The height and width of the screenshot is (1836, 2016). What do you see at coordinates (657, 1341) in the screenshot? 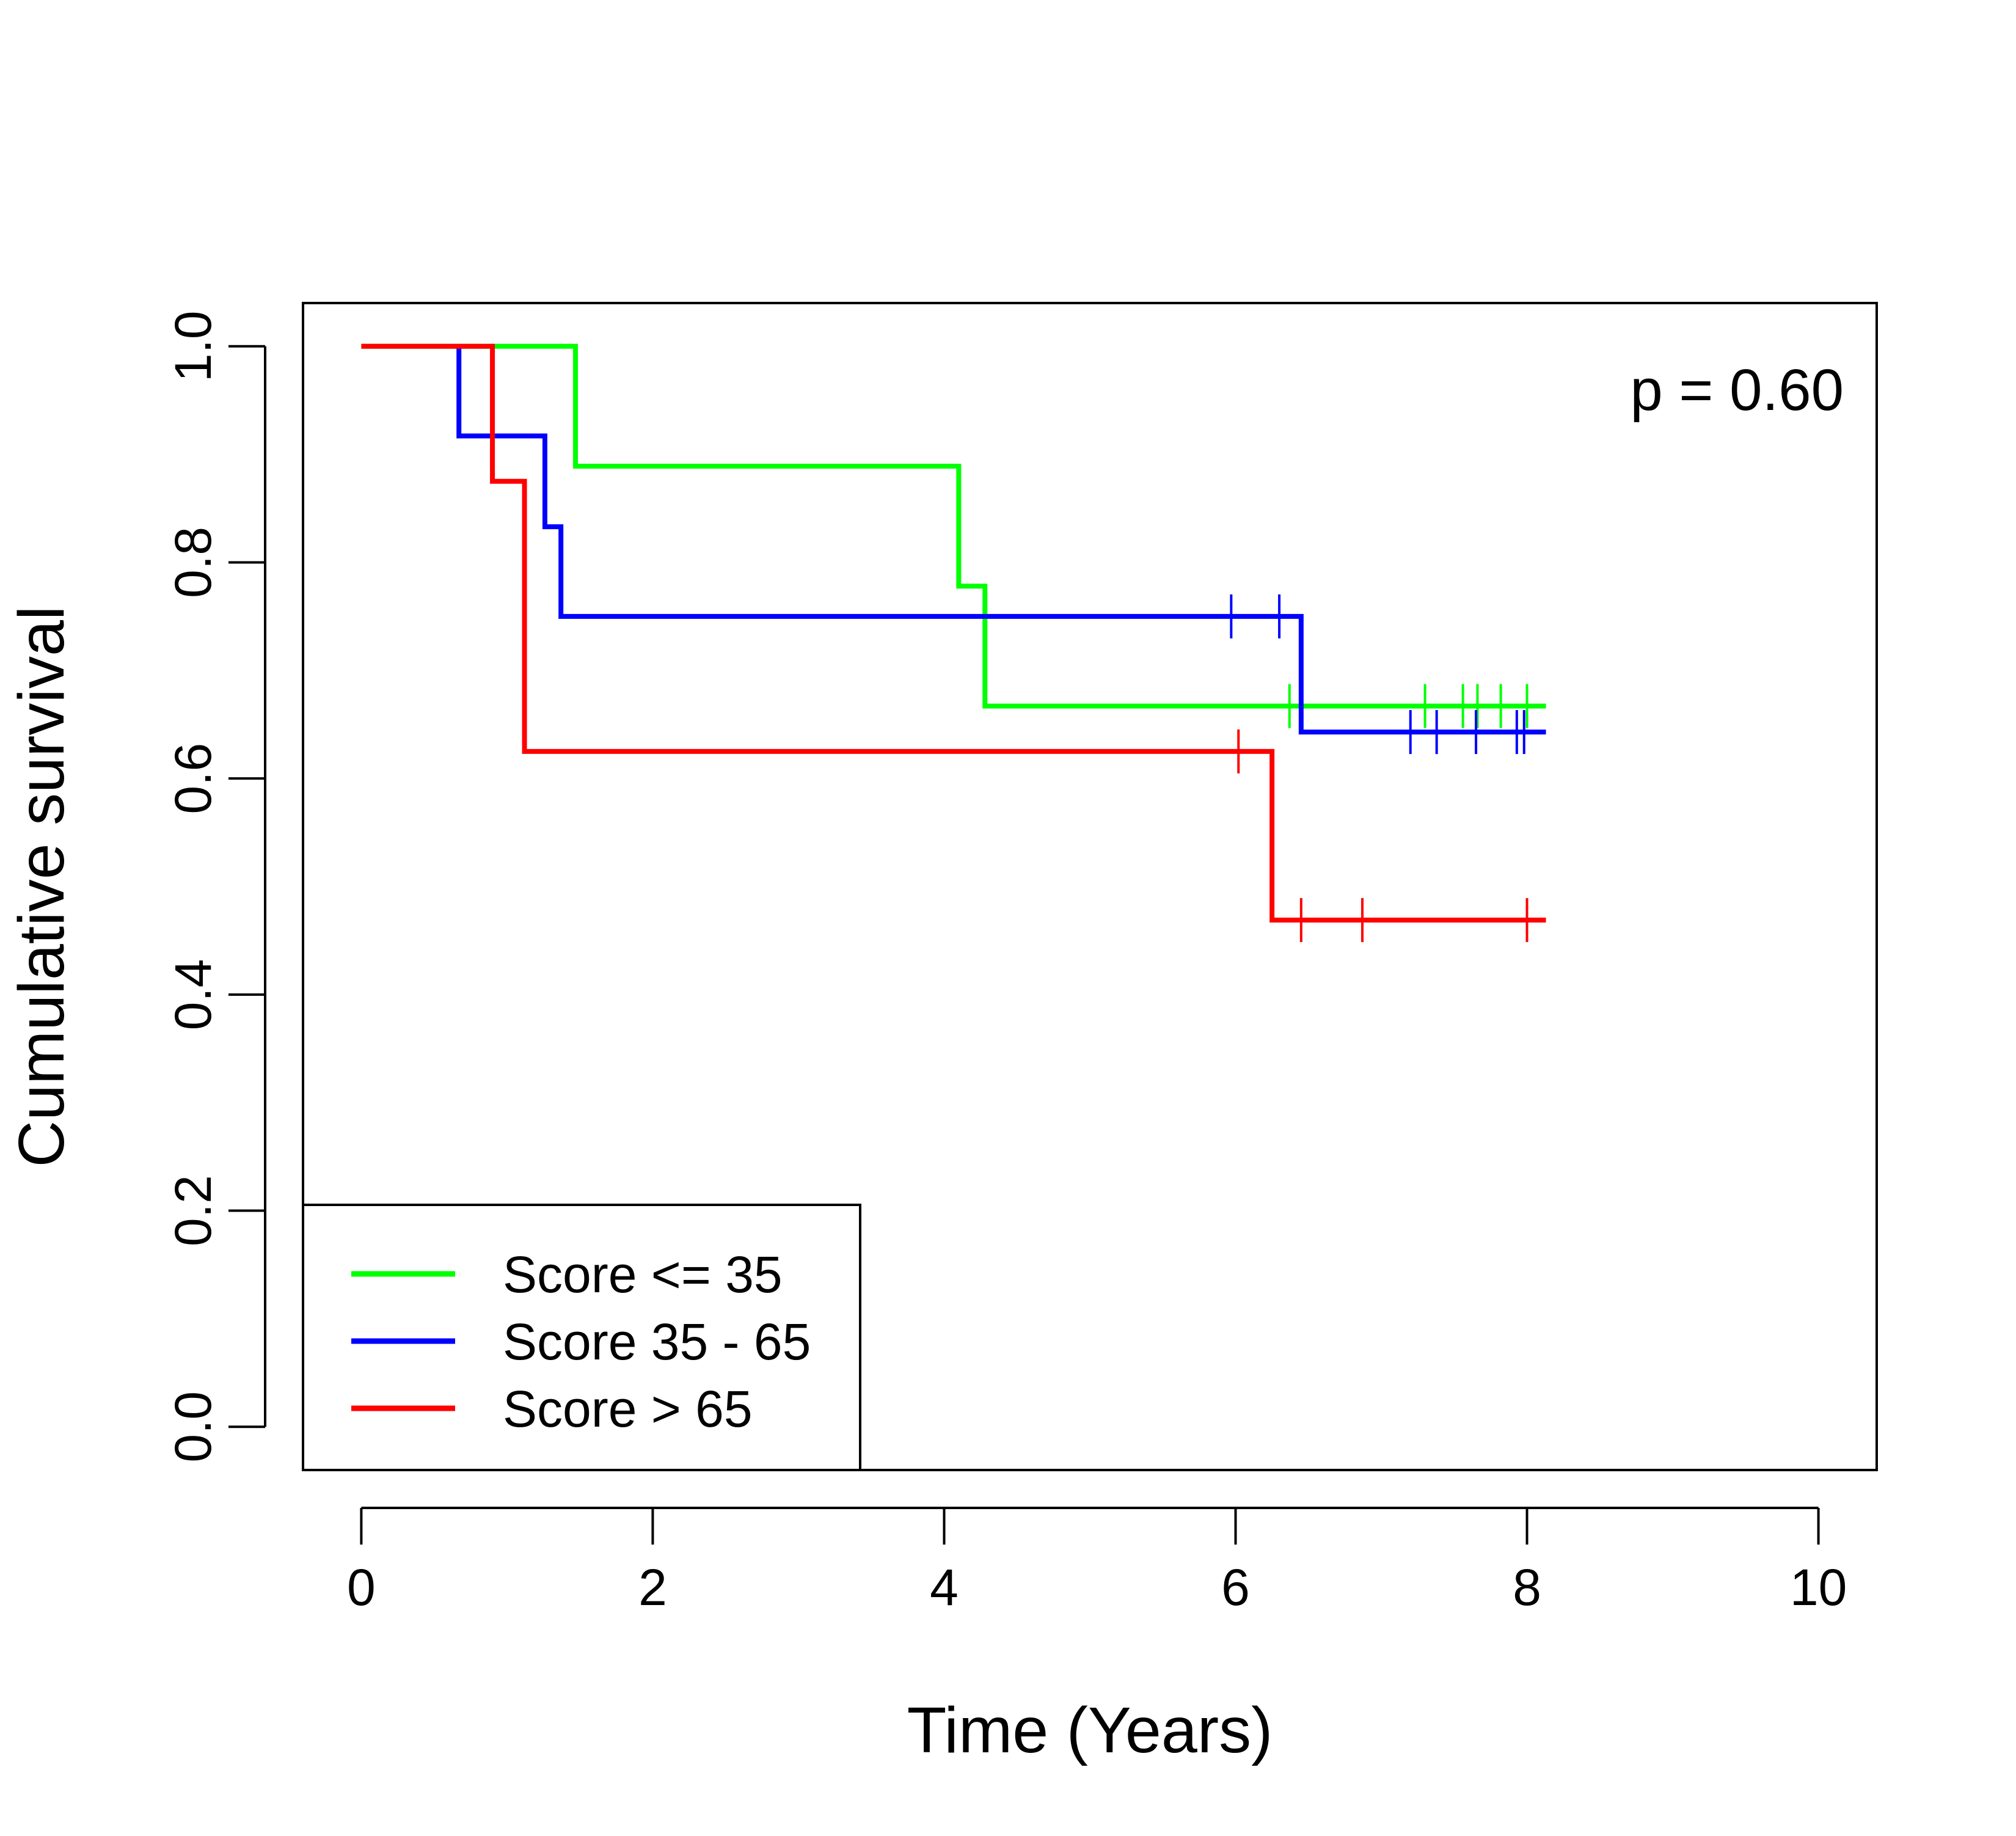
I see `legend-label: Score 35 - 65` at bounding box center [657, 1341].